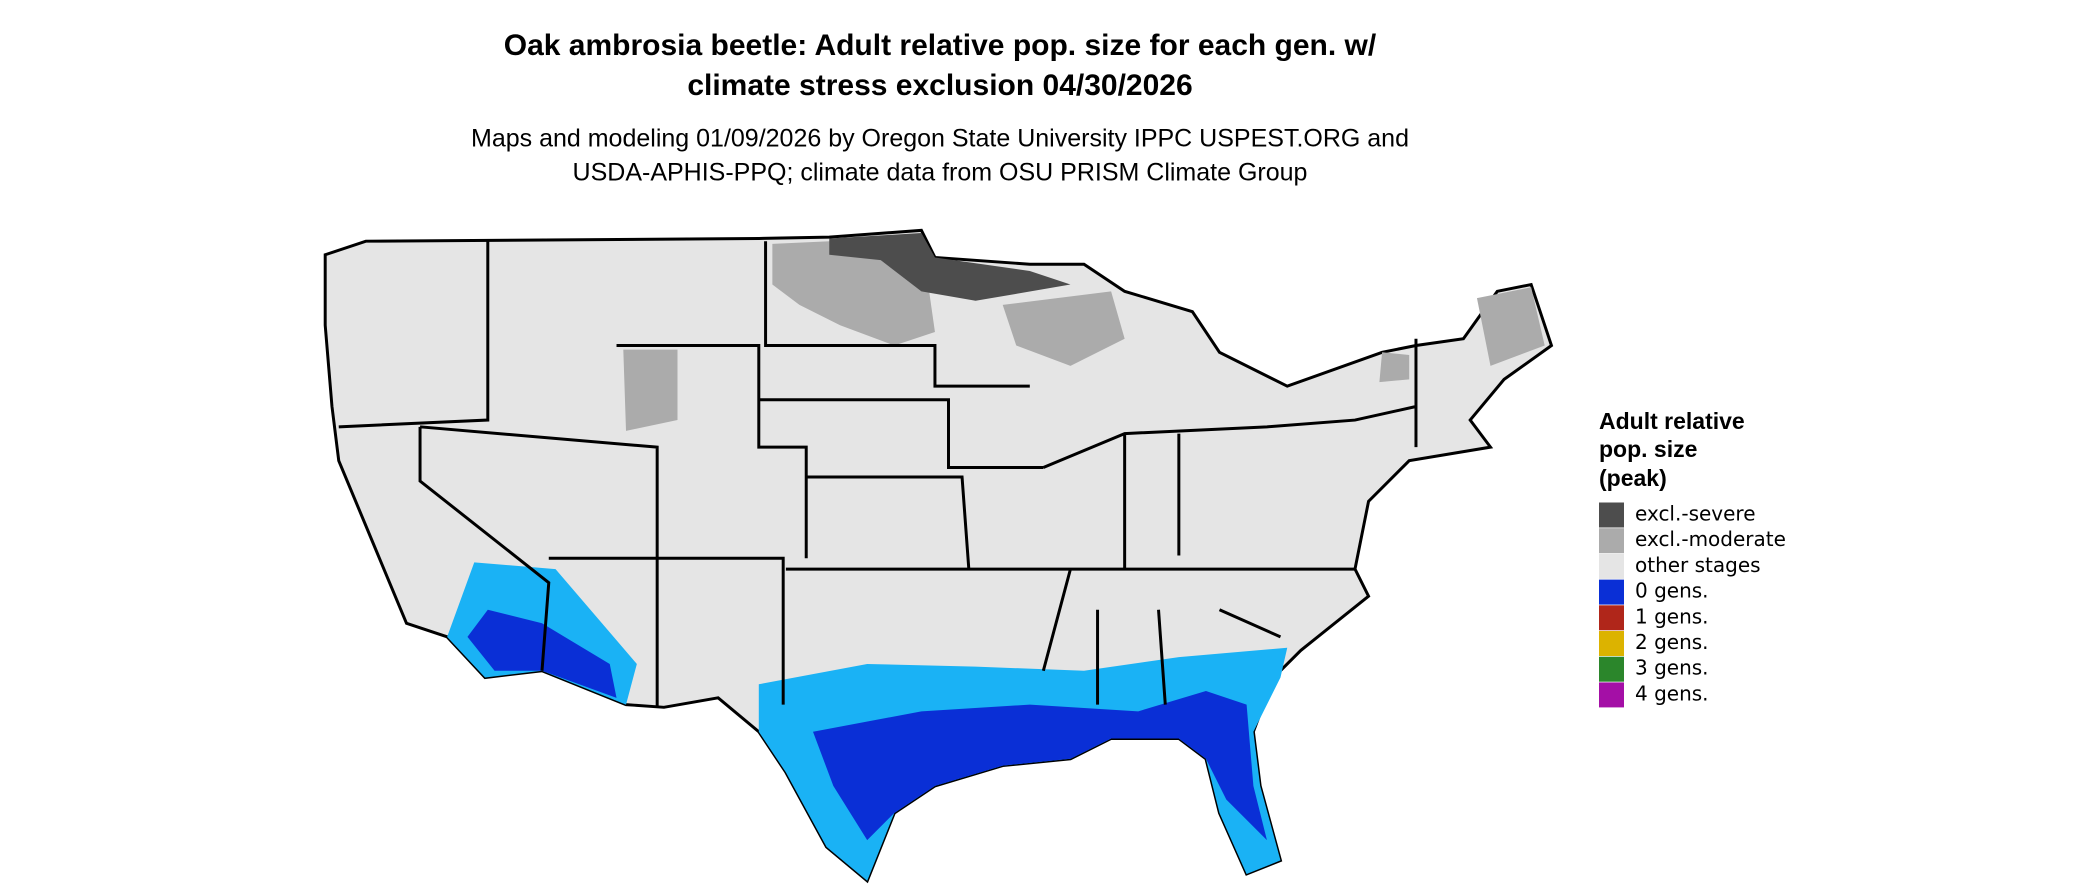 The image size is (2100, 892). Describe the element at coordinates (1698, 565) in the screenshot. I see `legend-label: other stages` at that location.